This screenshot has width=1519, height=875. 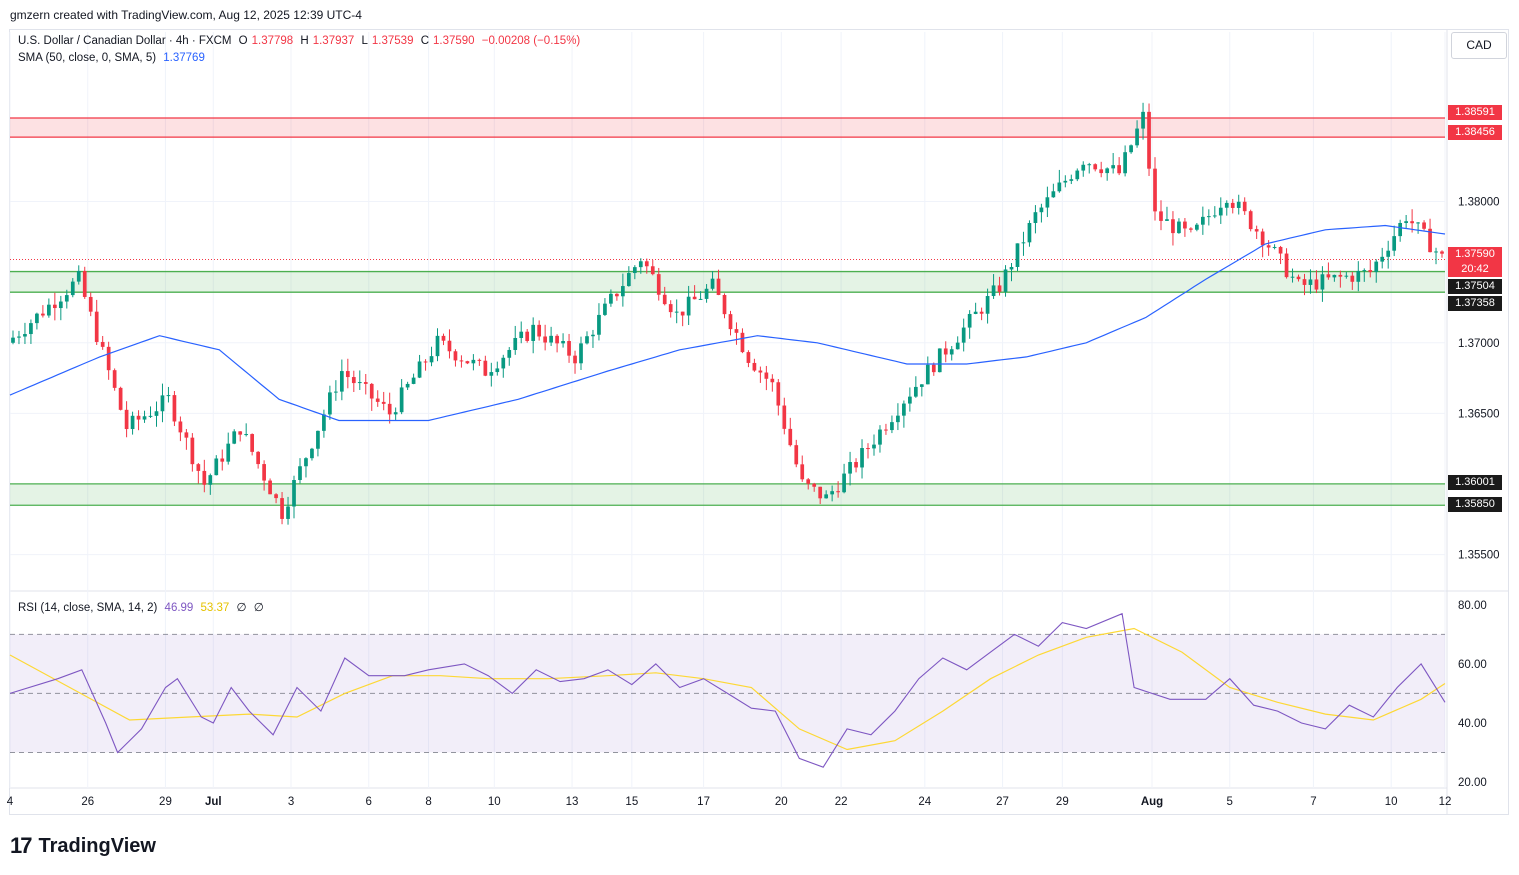 I want to click on sma-label: SMA (50, close, 0, SMA, 5), so click(x=87, y=58).